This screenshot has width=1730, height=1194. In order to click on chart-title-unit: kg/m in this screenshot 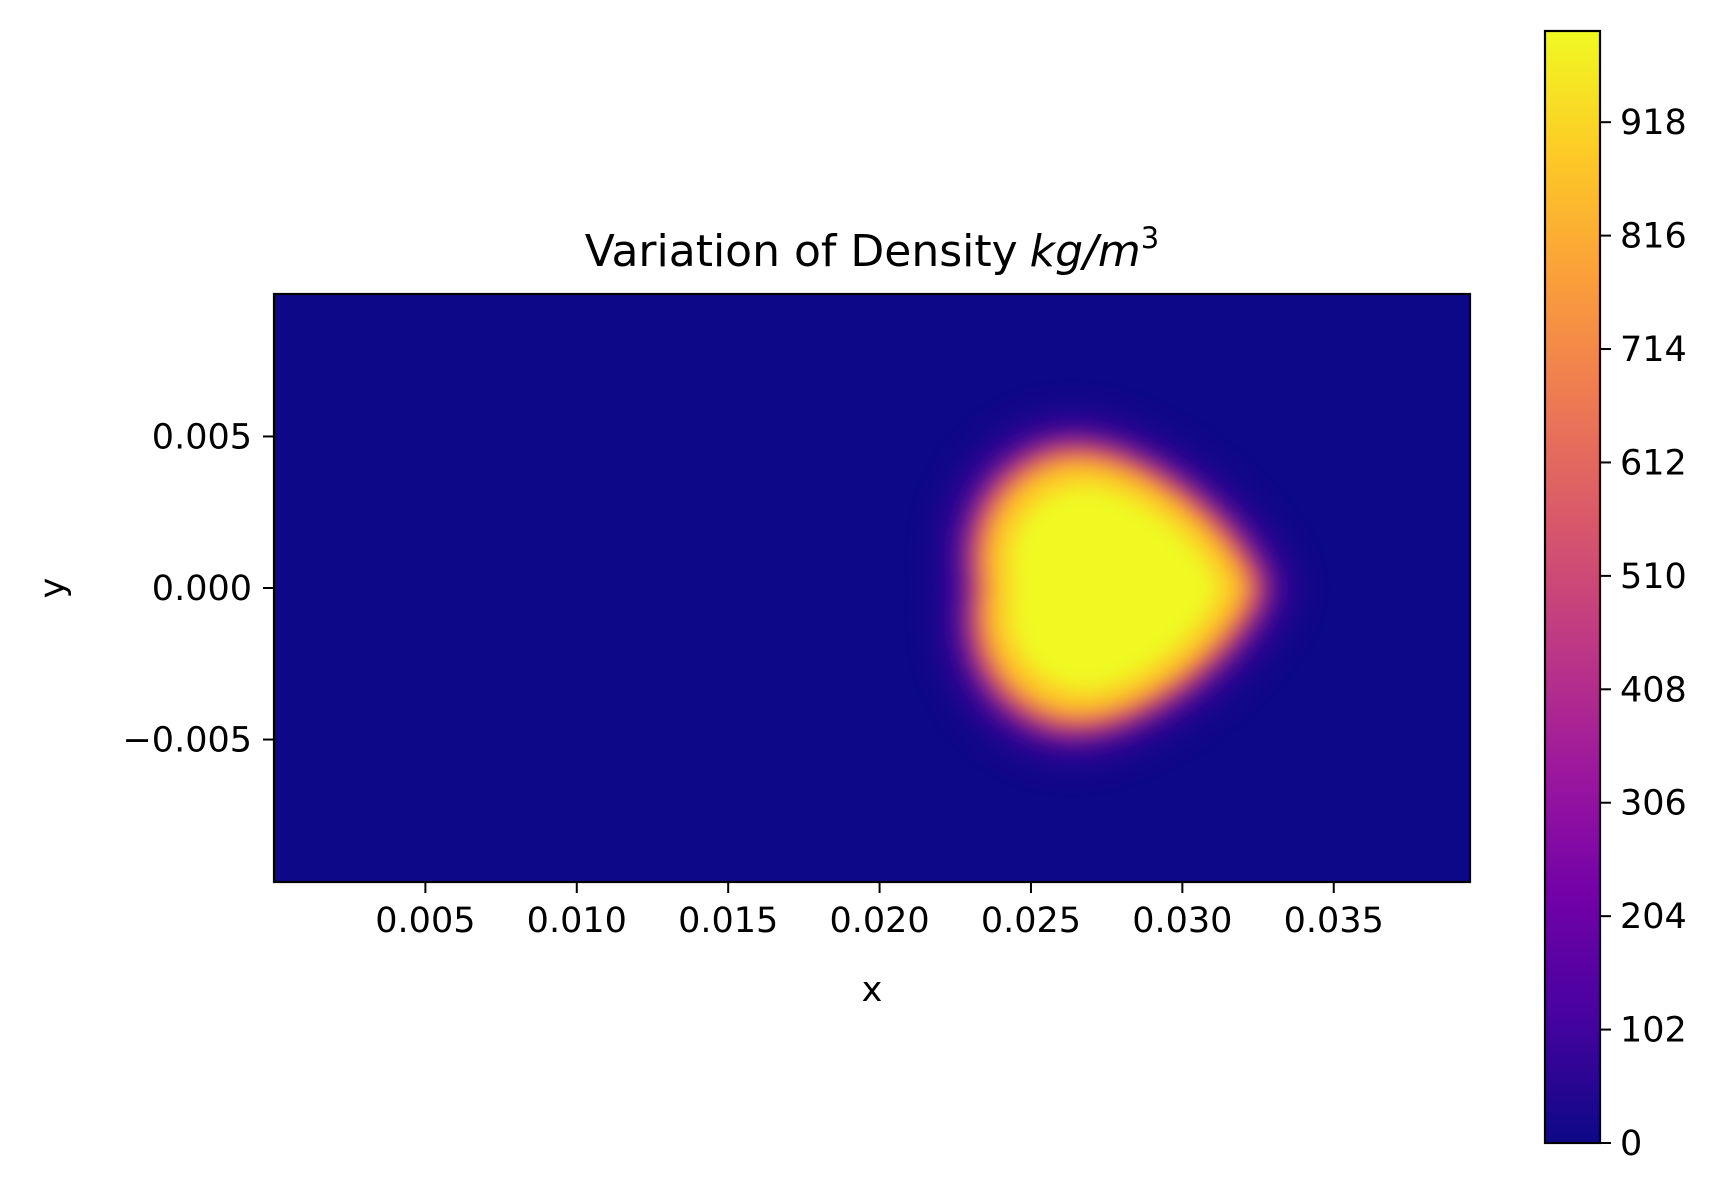, I will do `click(1085, 251)`.